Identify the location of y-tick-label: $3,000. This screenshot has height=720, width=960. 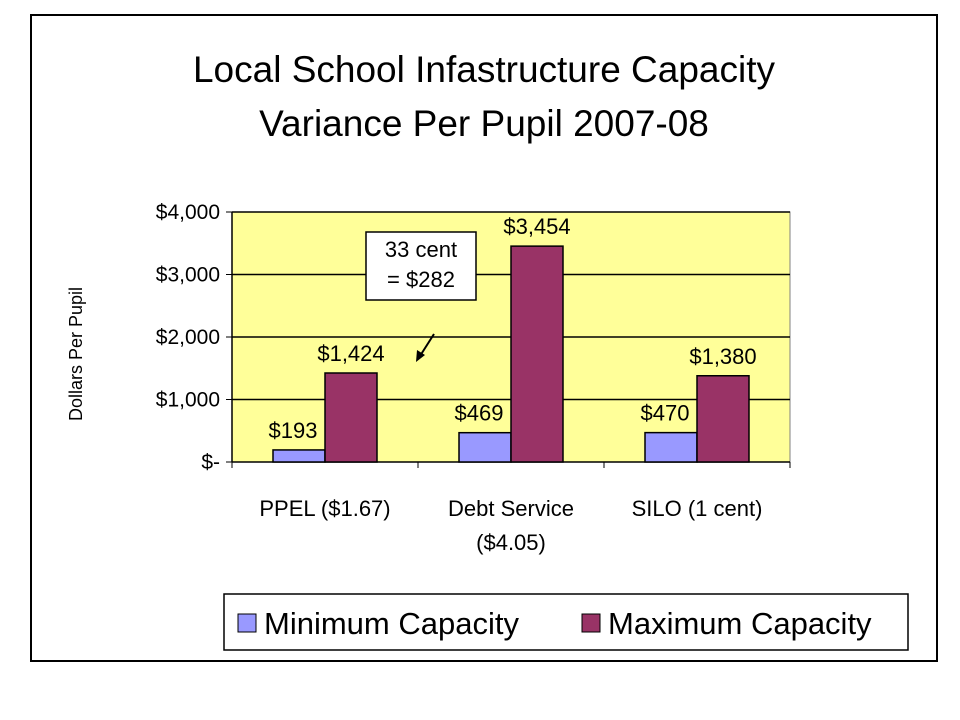
(188, 275).